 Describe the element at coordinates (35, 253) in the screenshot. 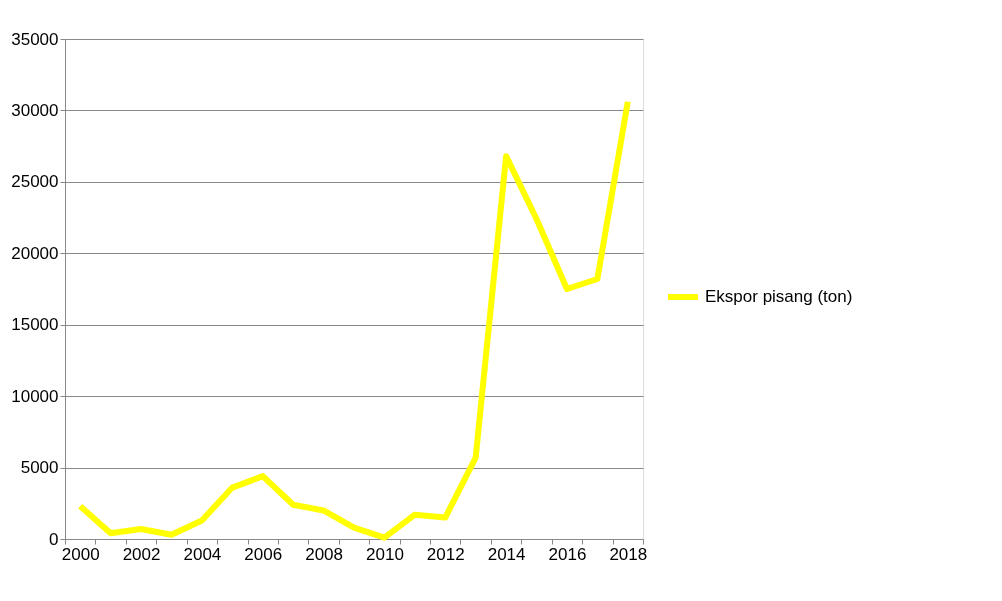

I see `y-tick-label: 20000` at that location.